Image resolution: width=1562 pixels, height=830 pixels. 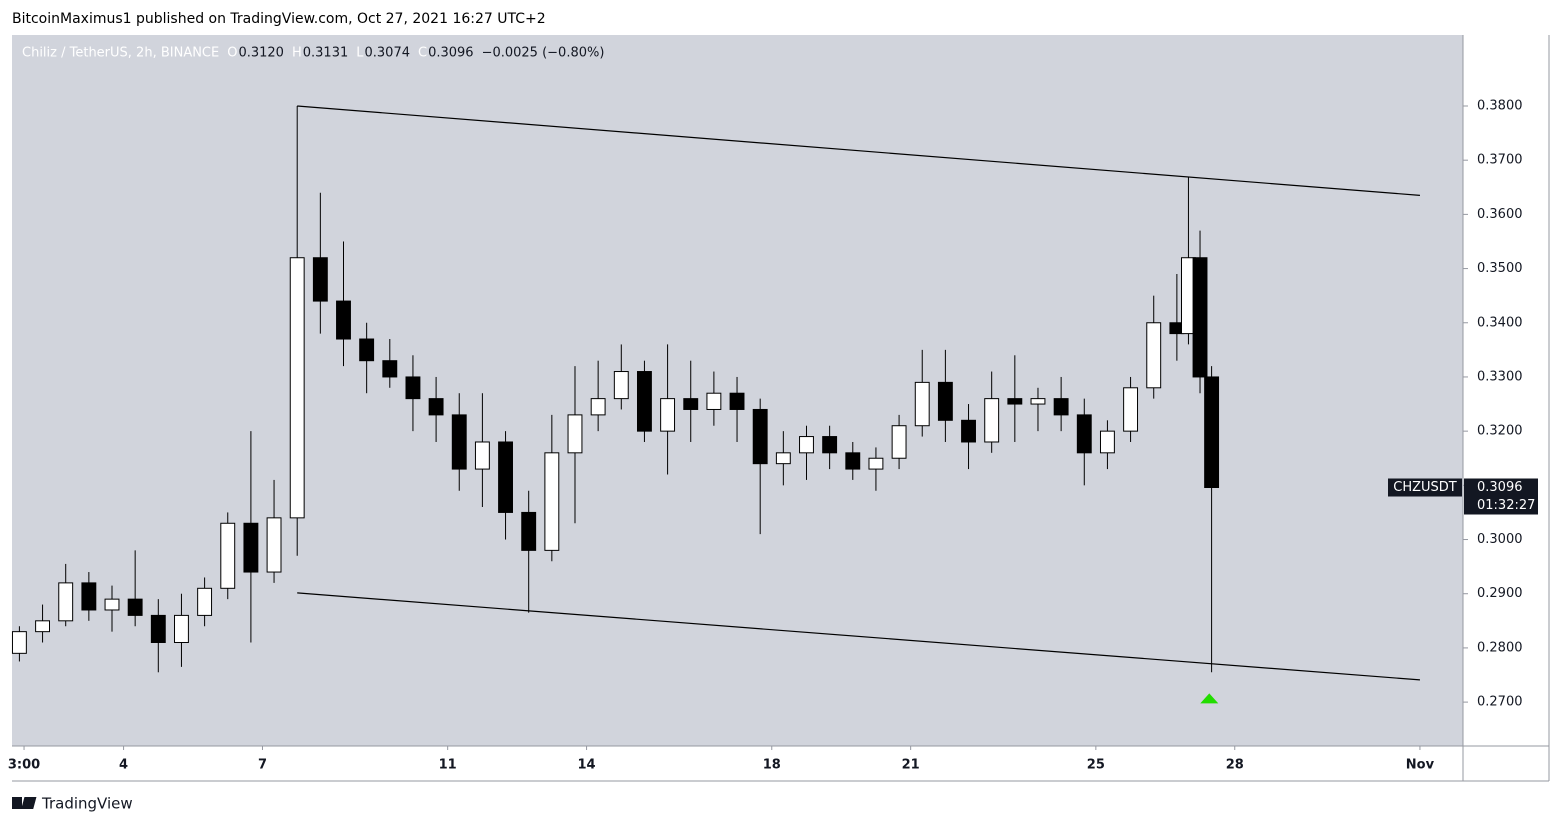 I want to click on legend-value: 0.3074, so click(x=388, y=53).